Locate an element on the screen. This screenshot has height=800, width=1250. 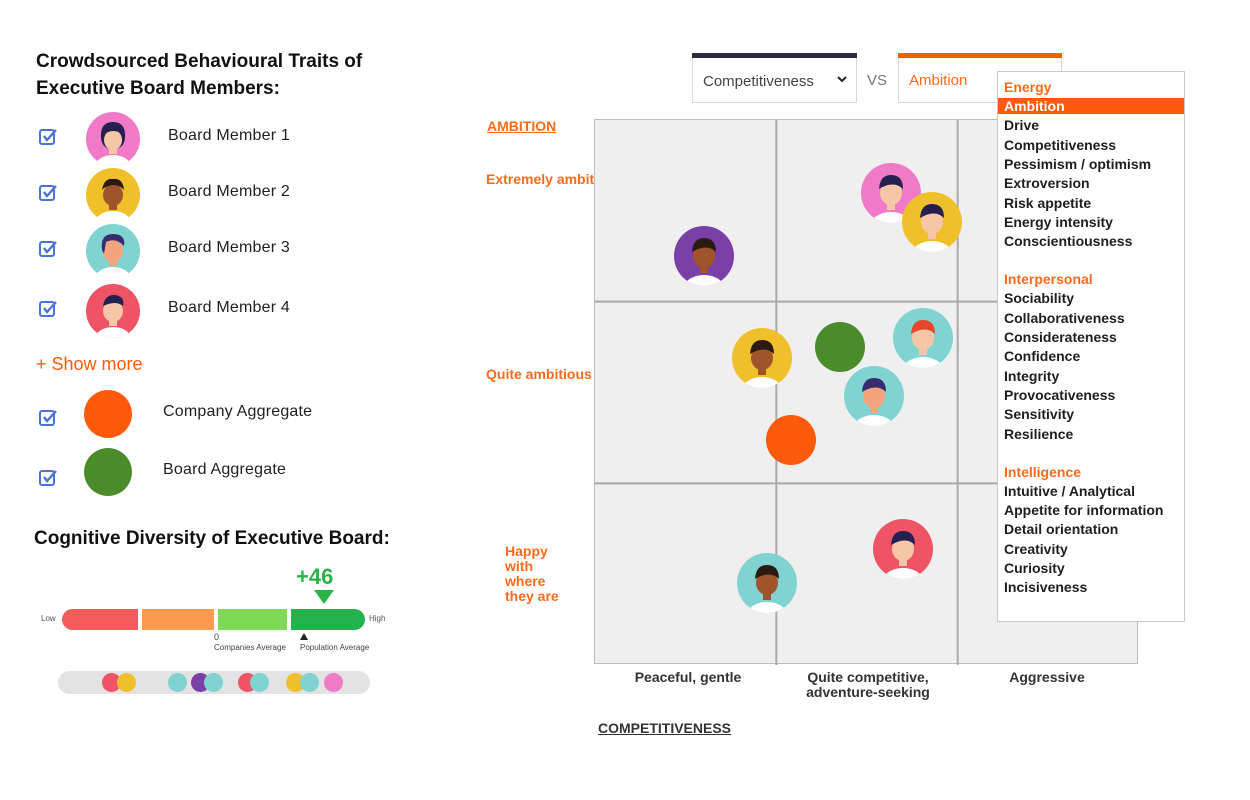
member-label: Board Member 2 is located at coordinates (229, 191).